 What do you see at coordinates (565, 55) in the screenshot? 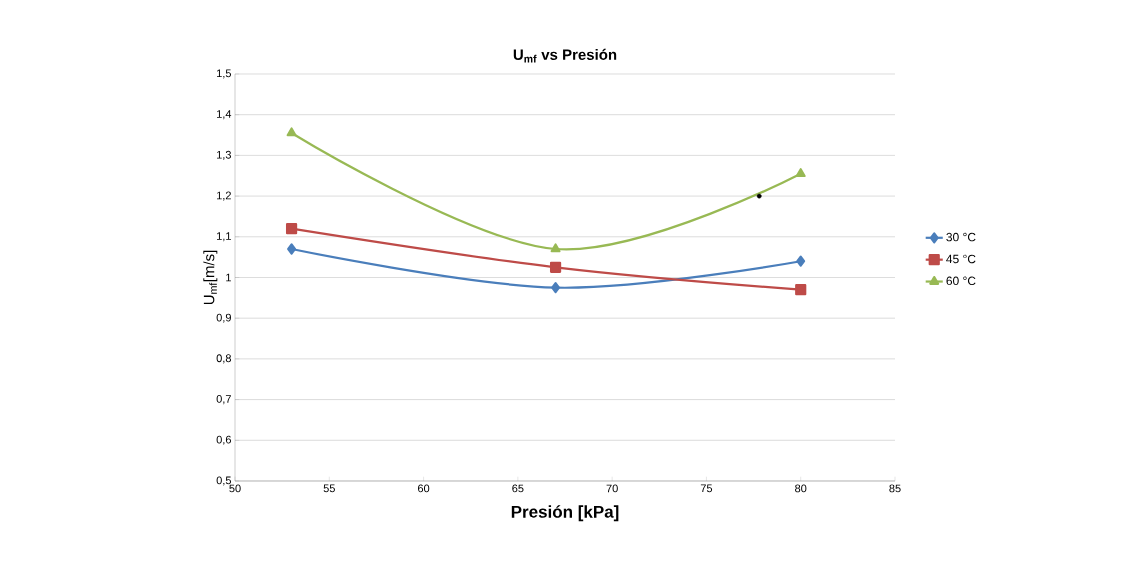
I see `chart-title: U$_{mf}$ vs Presión` at bounding box center [565, 55].